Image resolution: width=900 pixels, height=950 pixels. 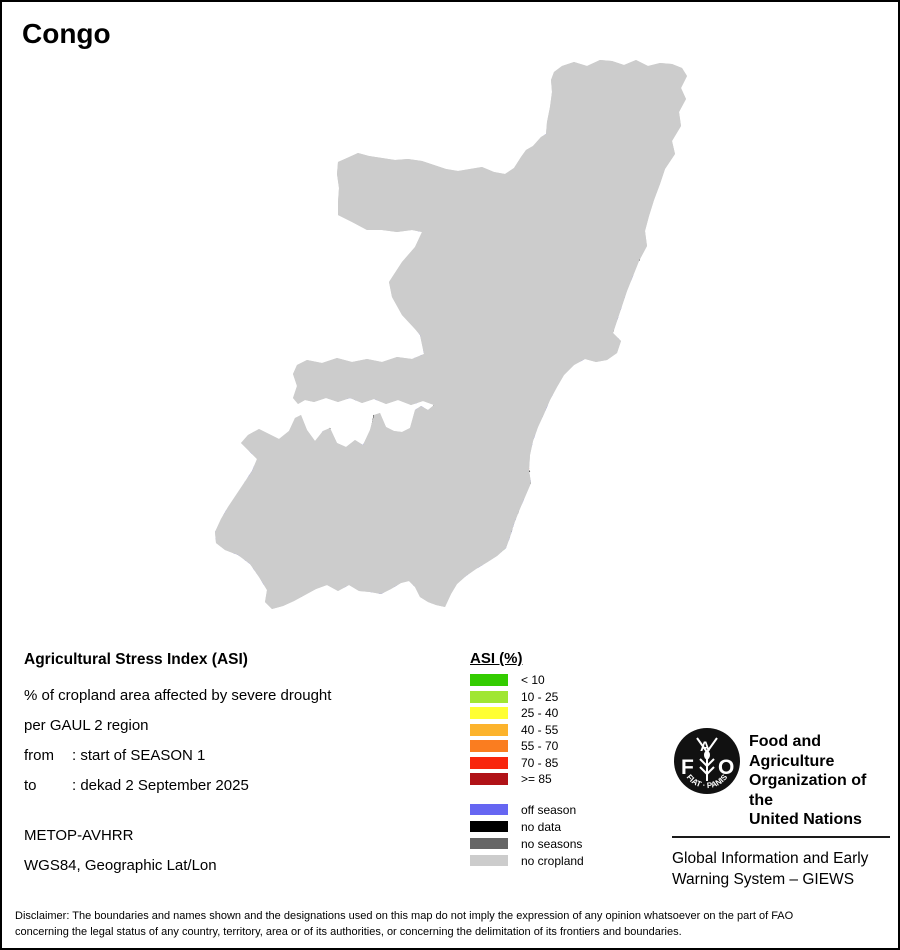 I want to click on legend-row: 55 - 70, so click(x=527, y=746).